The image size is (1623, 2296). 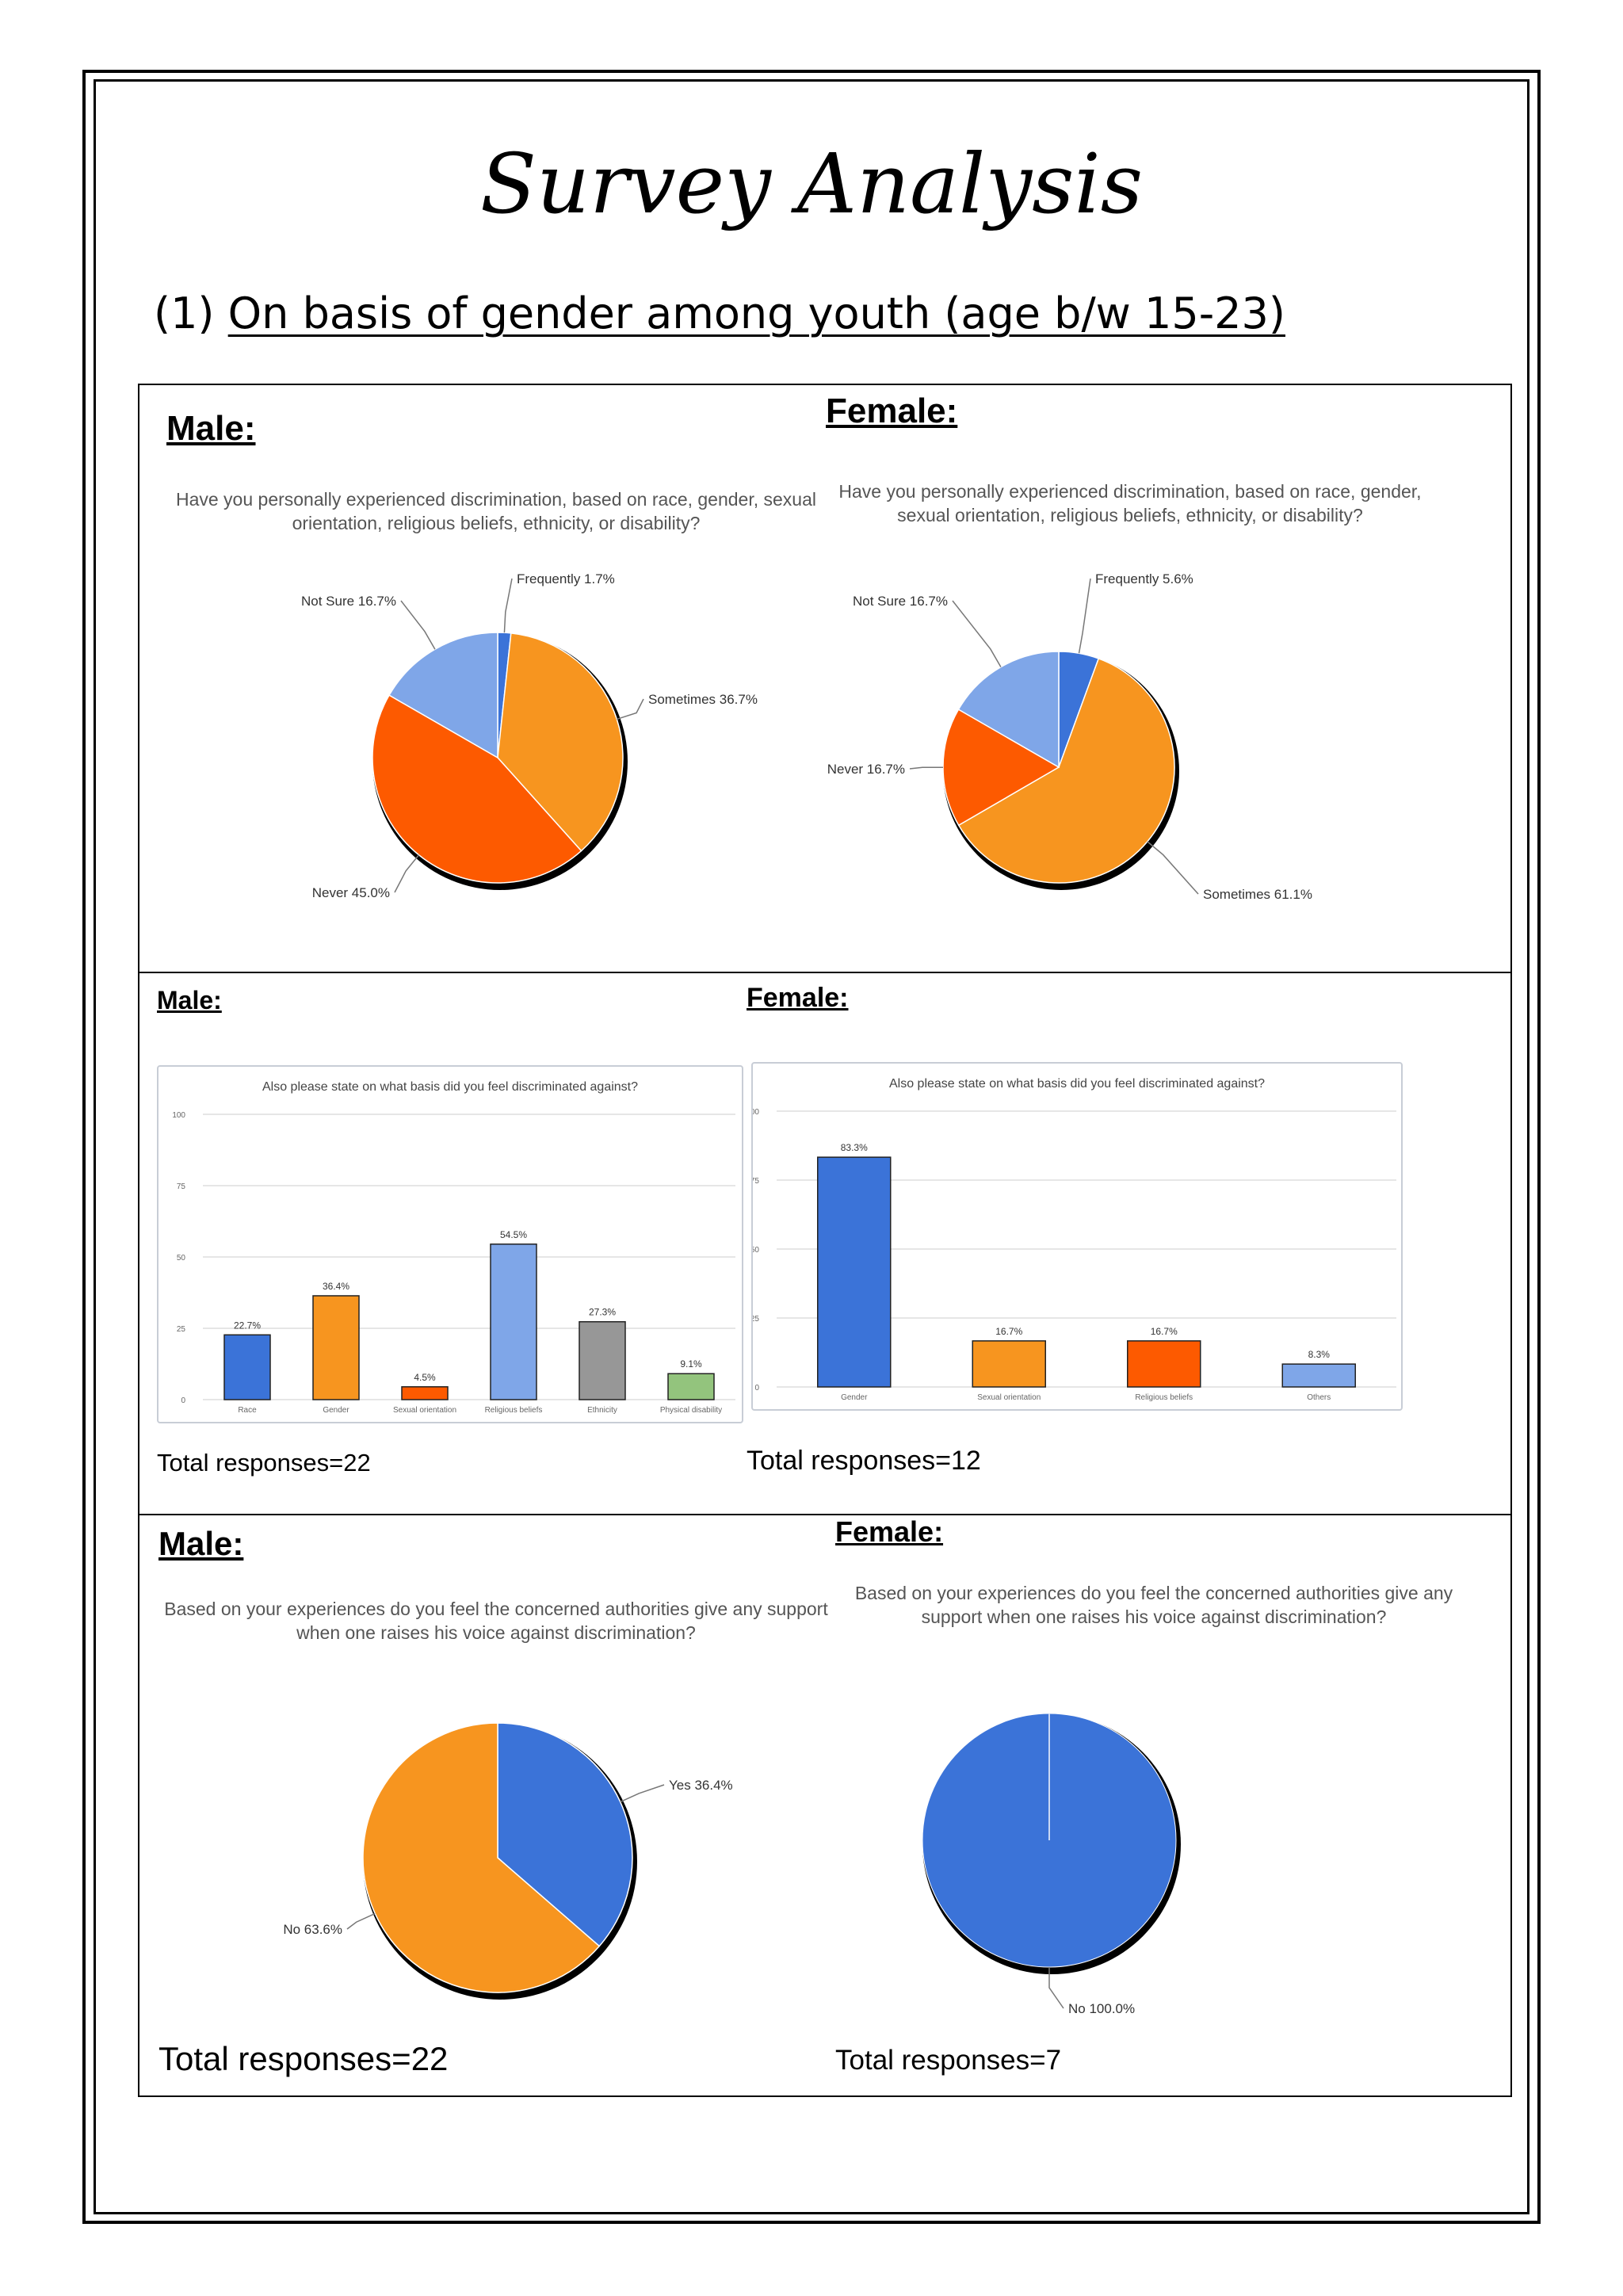 What do you see at coordinates (248, 1410) in the screenshot?
I see `x-tick-label: Race` at bounding box center [248, 1410].